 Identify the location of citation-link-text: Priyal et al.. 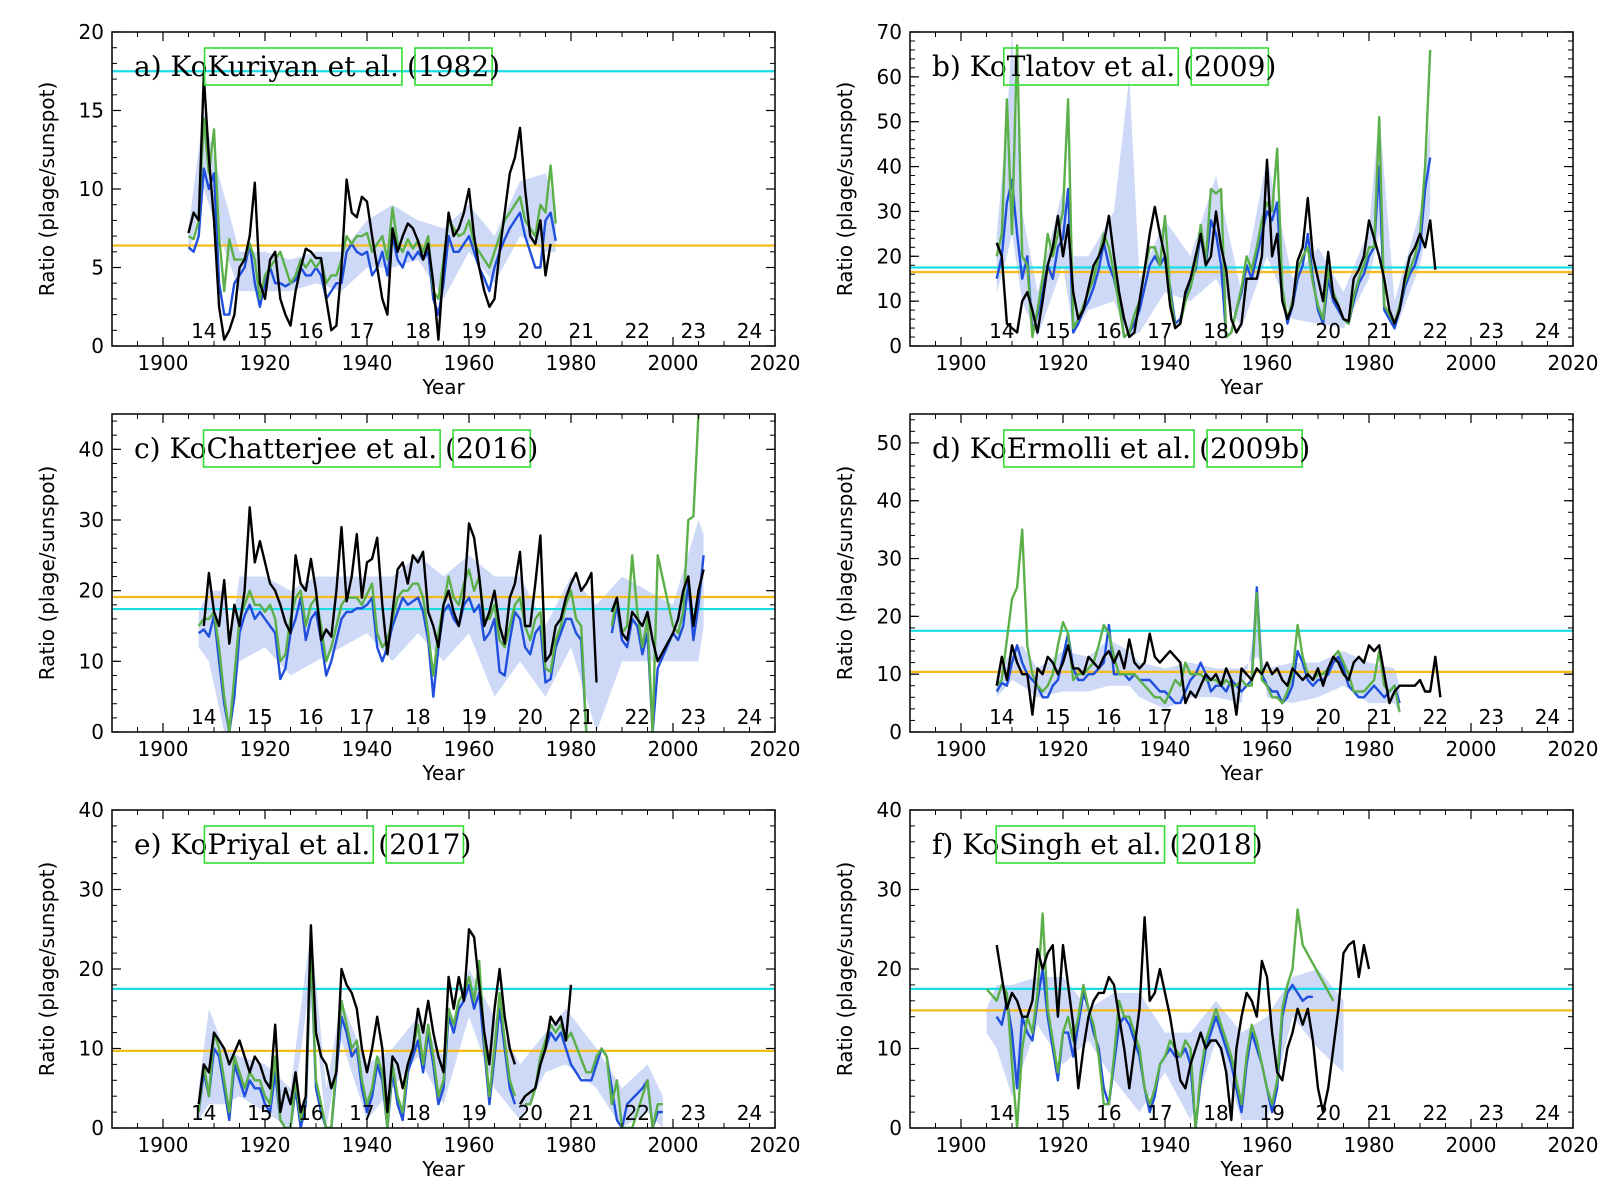
(288, 844).